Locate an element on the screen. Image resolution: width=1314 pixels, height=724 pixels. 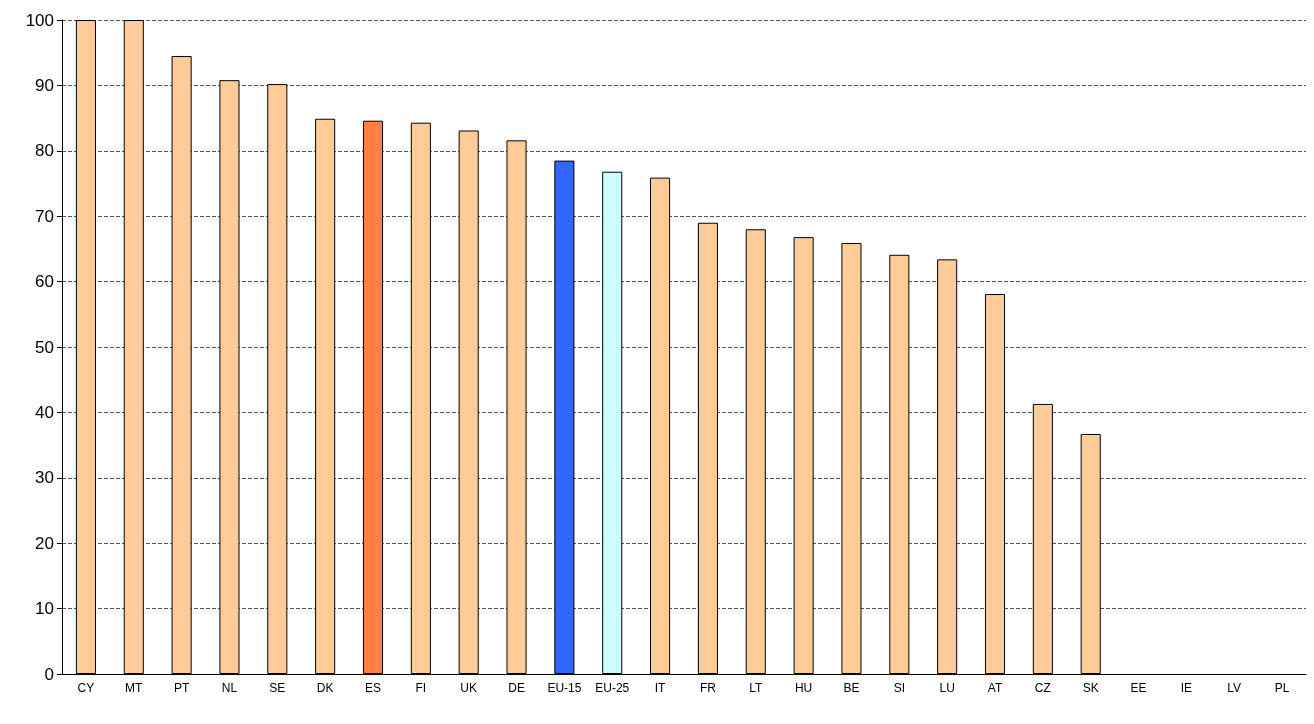
x-tick-label: EE is located at coordinates (1138, 688).